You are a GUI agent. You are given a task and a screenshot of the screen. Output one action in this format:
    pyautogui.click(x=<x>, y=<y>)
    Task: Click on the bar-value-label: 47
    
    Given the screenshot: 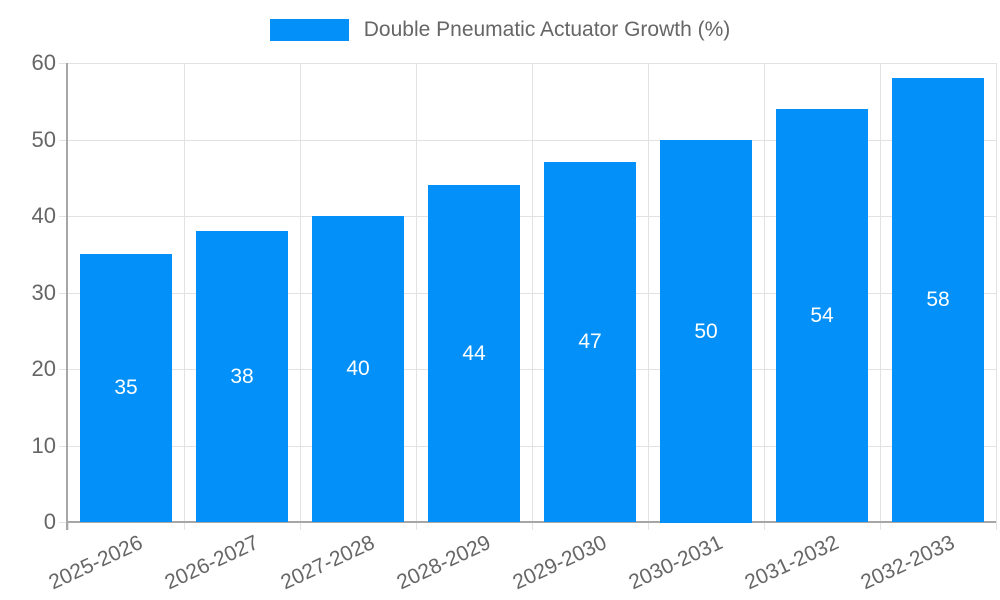 What is the action you would take?
    pyautogui.click(x=590, y=341)
    